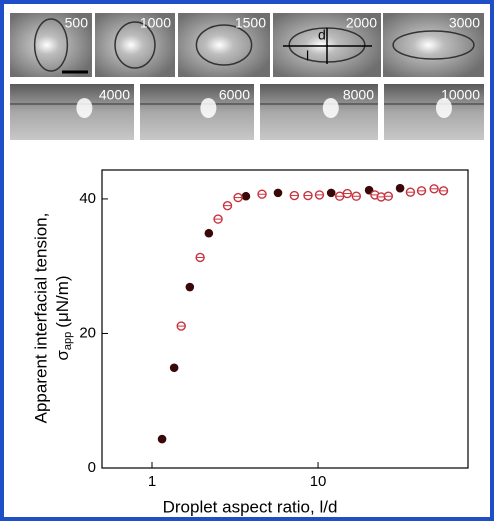  What do you see at coordinates (68, 341) in the screenshot?
I see `y-subscript: app` at bounding box center [68, 341].